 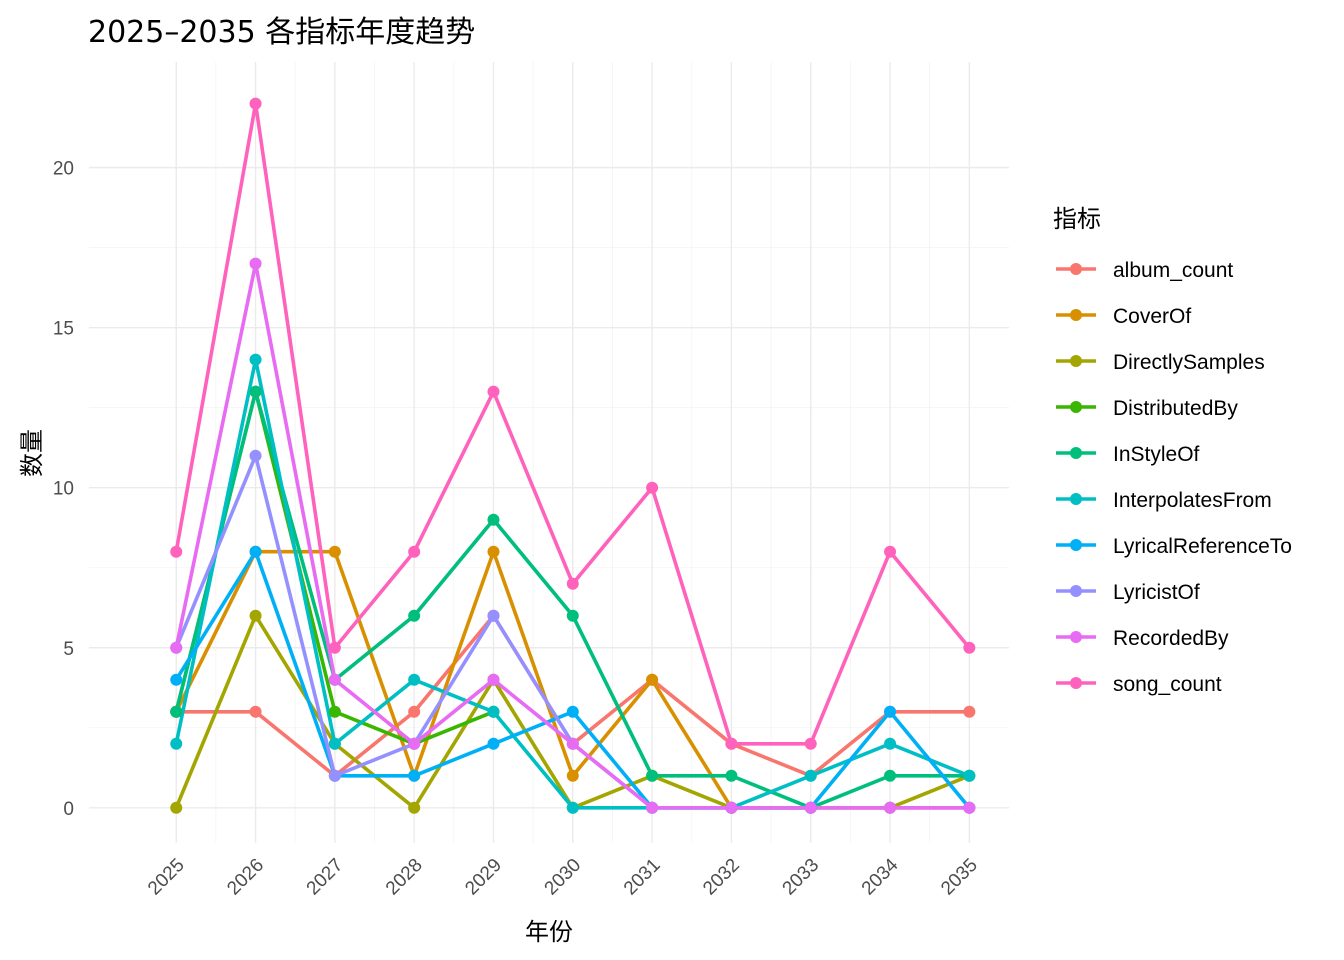 What do you see at coordinates (483, 877) in the screenshot?
I see `x-tick-label: 2029` at bounding box center [483, 877].